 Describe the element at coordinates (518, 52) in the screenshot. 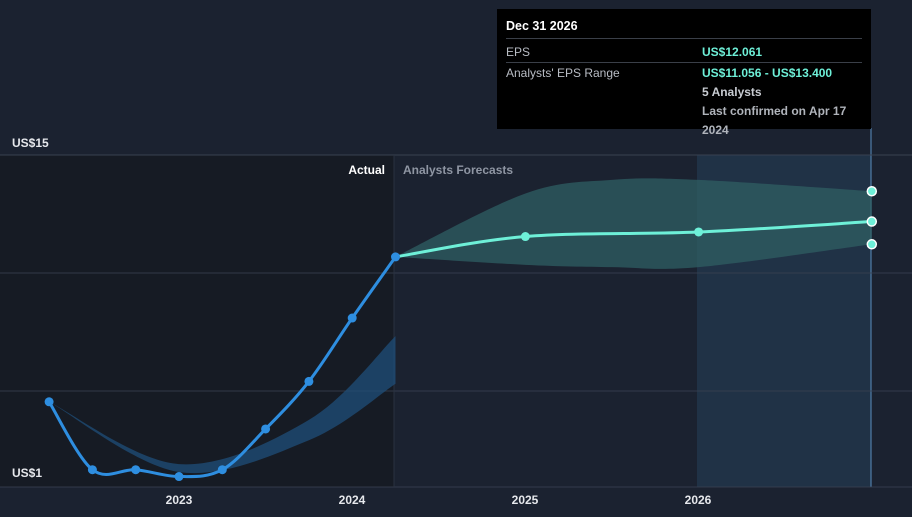

I see `tooltip-eps-label: EPS` at that location.